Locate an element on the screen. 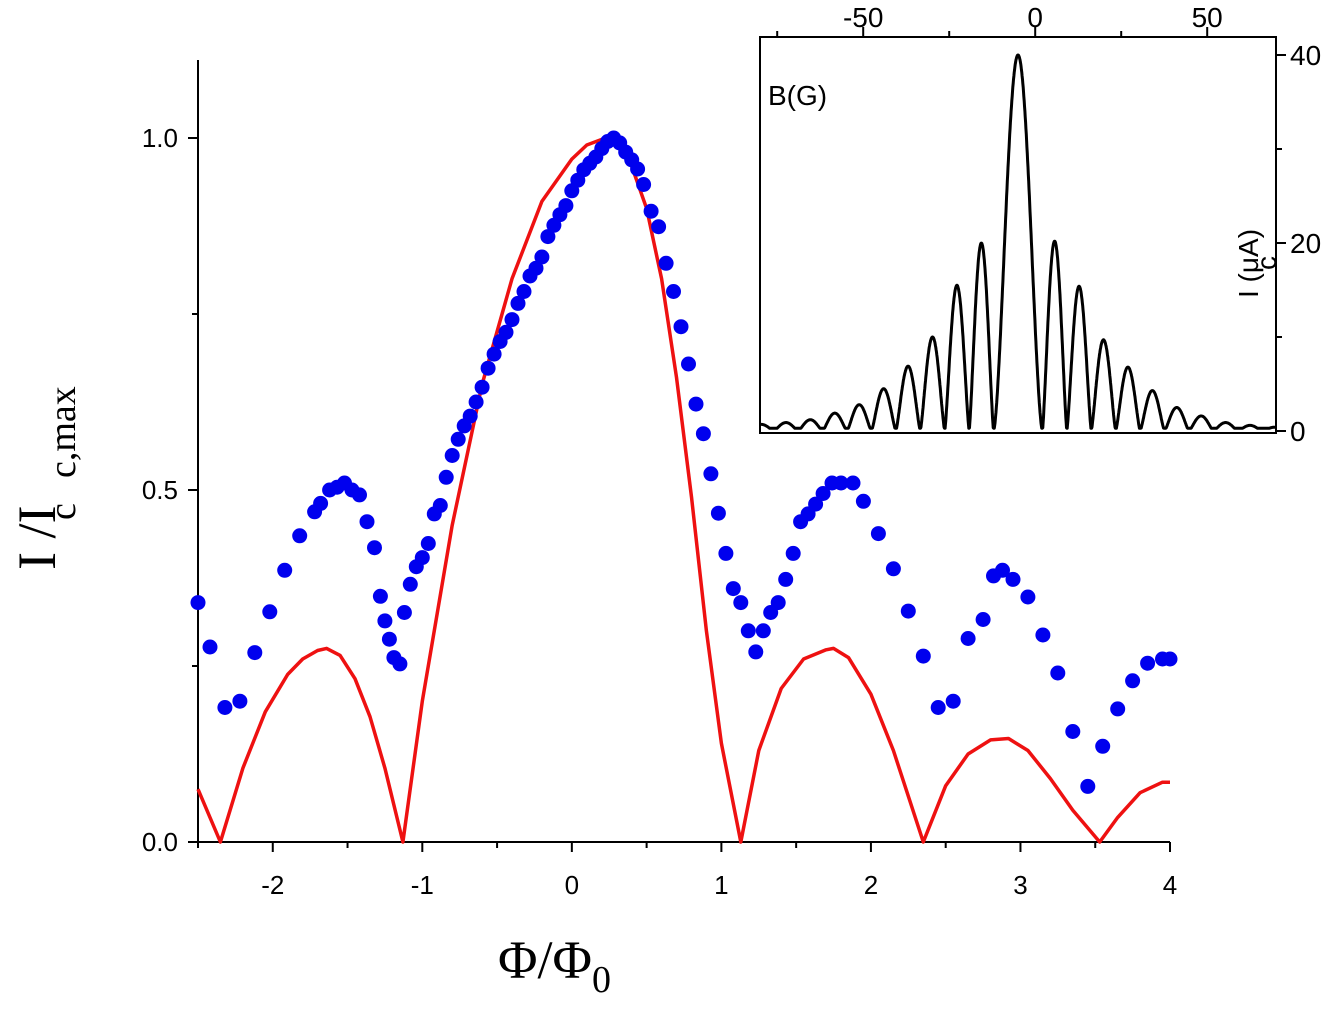 The image size is (1338, 1017). x-tick-label: 0 is located at coordinates (572, 885).